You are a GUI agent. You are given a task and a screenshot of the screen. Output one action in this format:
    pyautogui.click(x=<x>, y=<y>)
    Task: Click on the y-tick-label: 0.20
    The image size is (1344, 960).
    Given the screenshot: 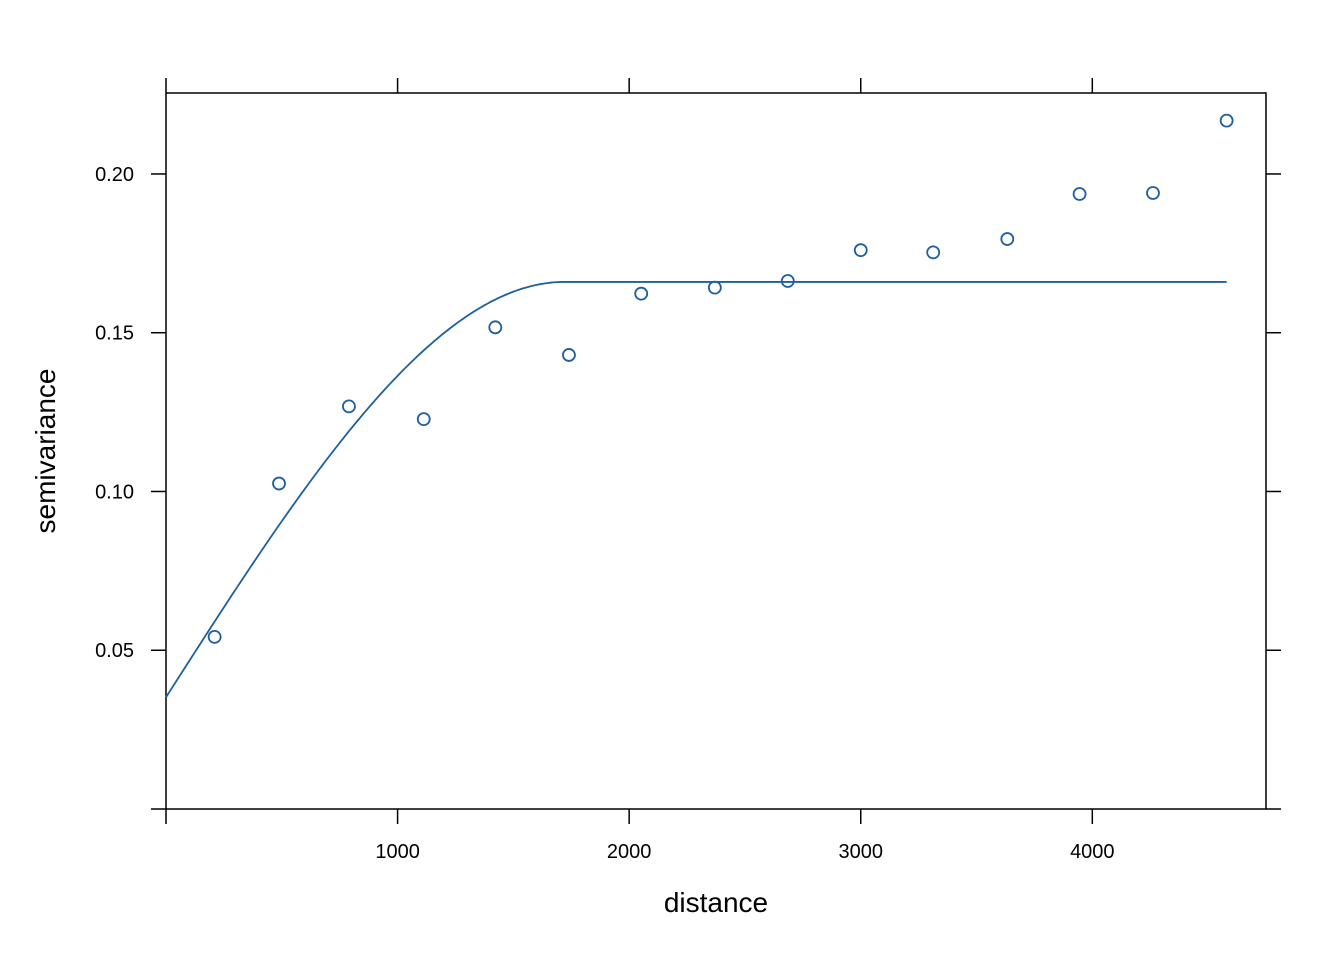 What is the action you would take?
    pyautogui.click(x=114, y=175)
    